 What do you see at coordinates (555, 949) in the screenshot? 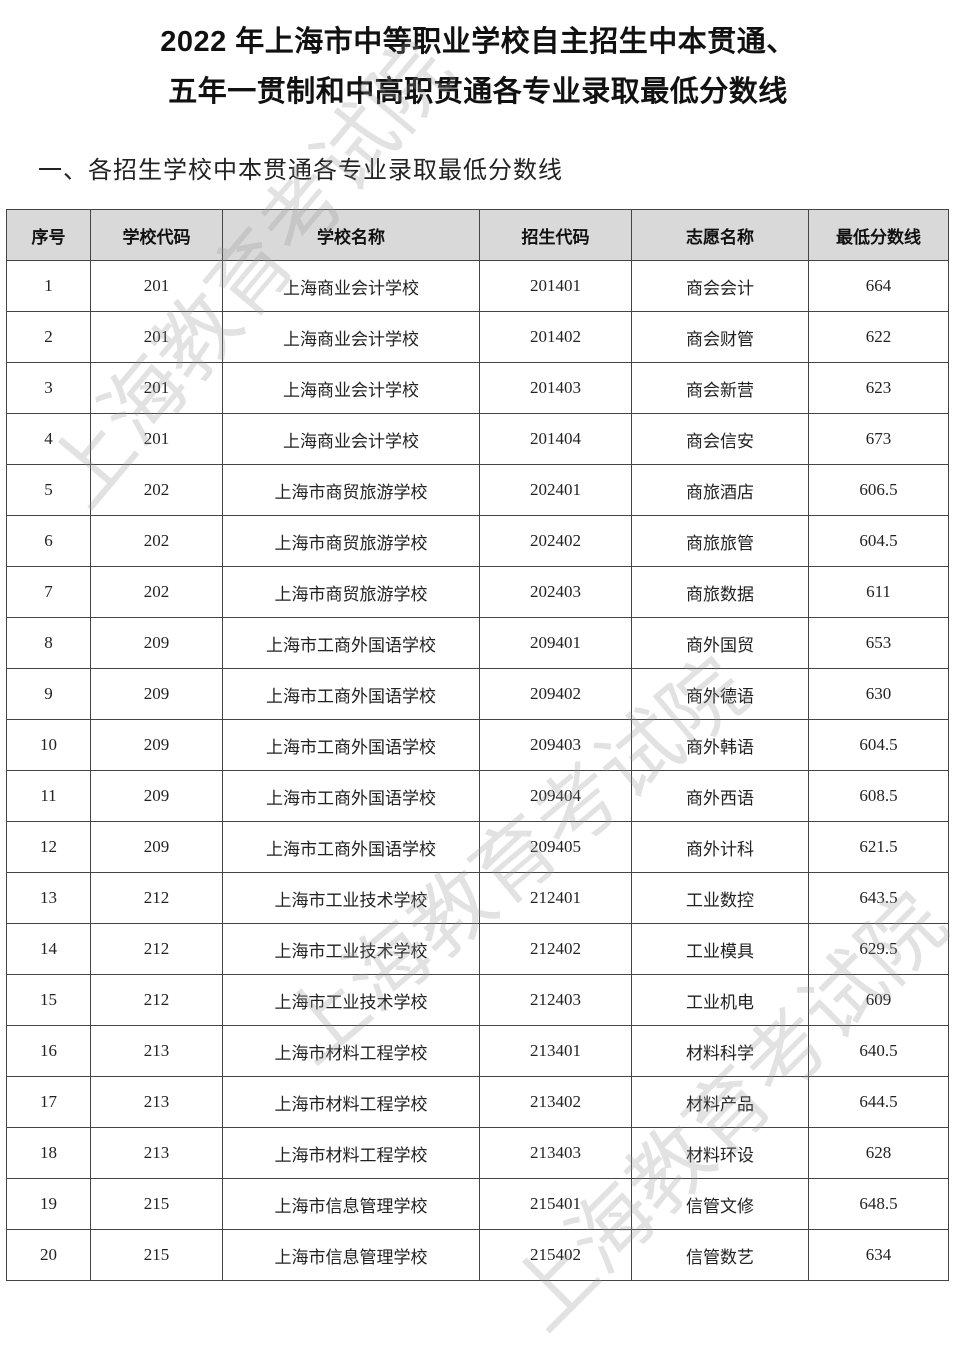
I see `cell-col-enroll-code: 212402` at bounding box center [555, 949].